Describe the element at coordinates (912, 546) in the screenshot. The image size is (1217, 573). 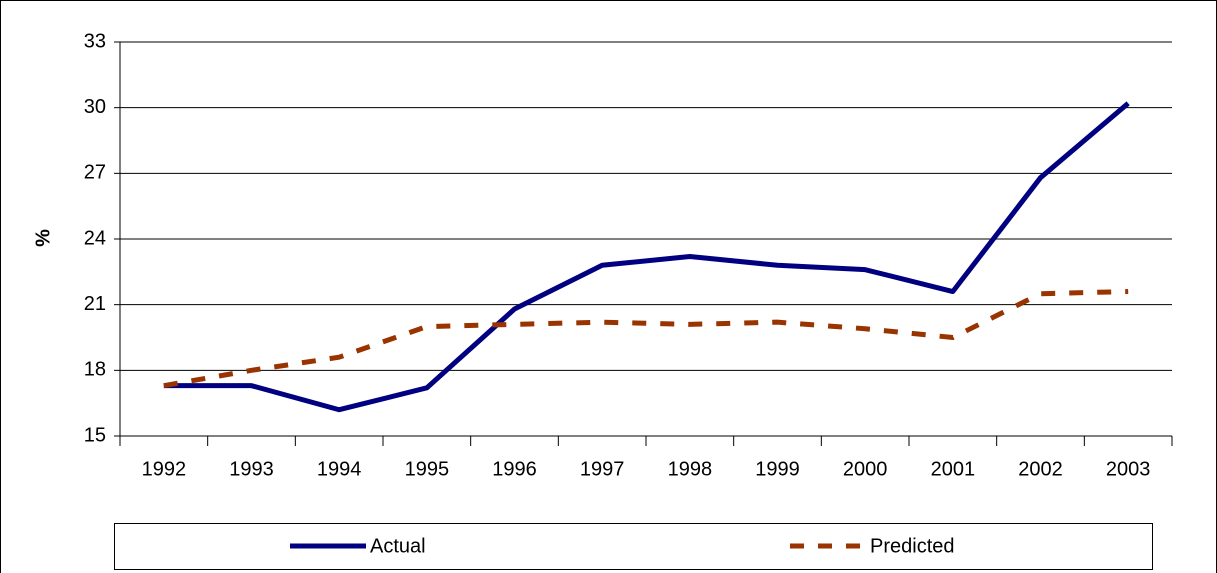
I see `legend-label: Predicted` at that location.